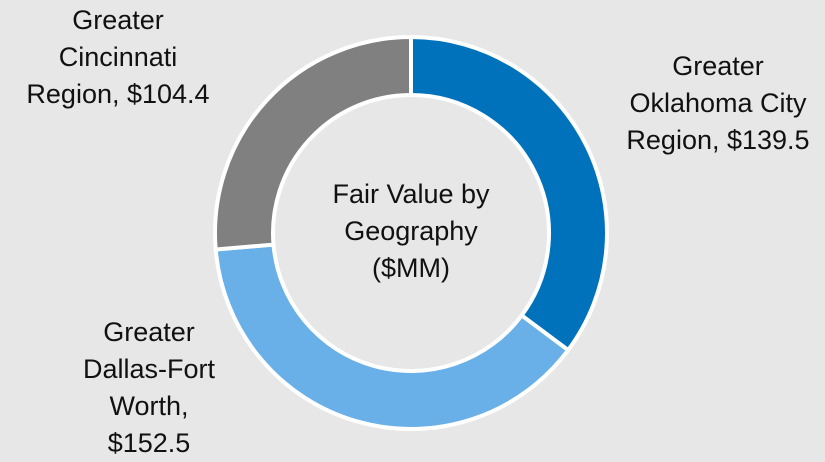 This screenshot has width=825, height=462. Describe the element at coordinates (118, 57) in the screenshot. I see `slice-label: Greater Cincinnati Region, $104.4` at that location.